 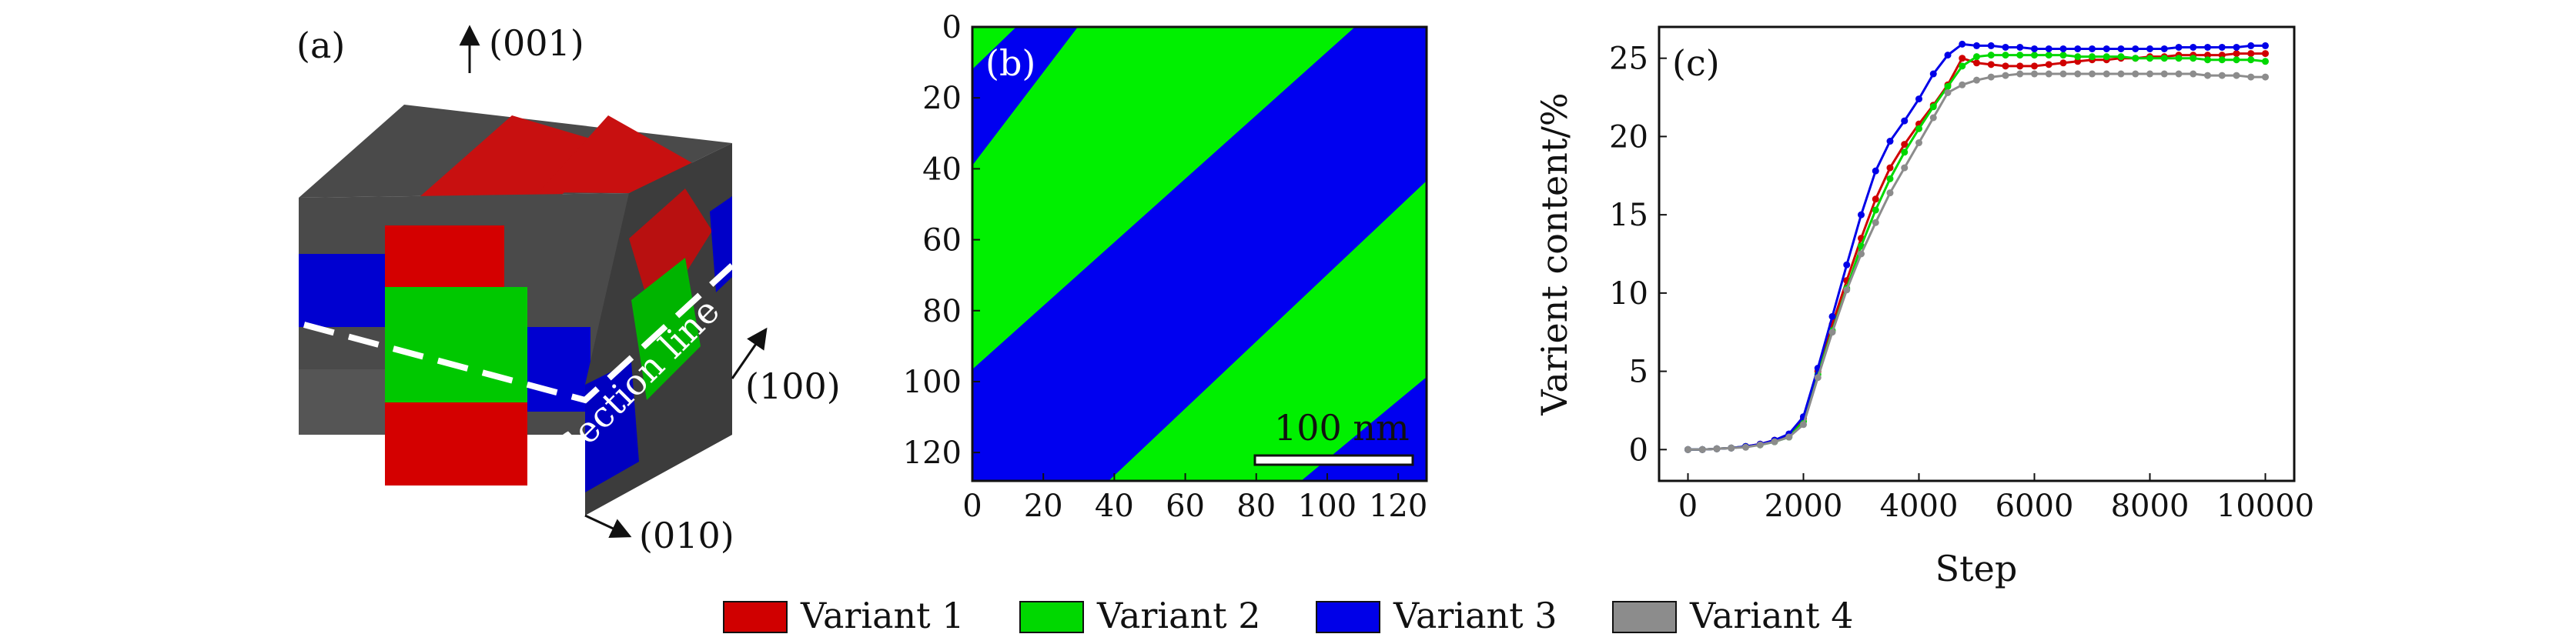 What do you see at coordinates (1186, 507) in the screenshot?
I see `panel-b-x-tick-label: 60` at bounding box center [1186, 507].